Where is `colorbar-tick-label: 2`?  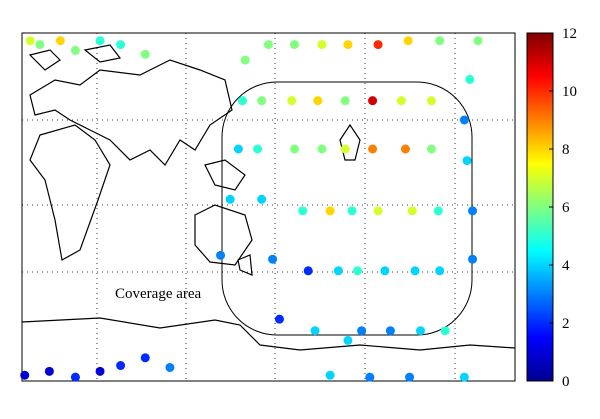
colorbar-tick-label: 2 is located at coordinates (566, 324).